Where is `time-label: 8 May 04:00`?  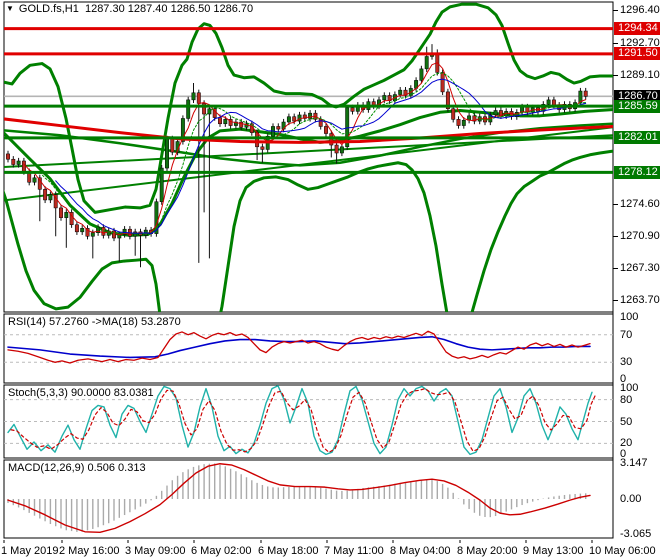
time-label: 8 May 04:00 is located at coordinates (420, 551).